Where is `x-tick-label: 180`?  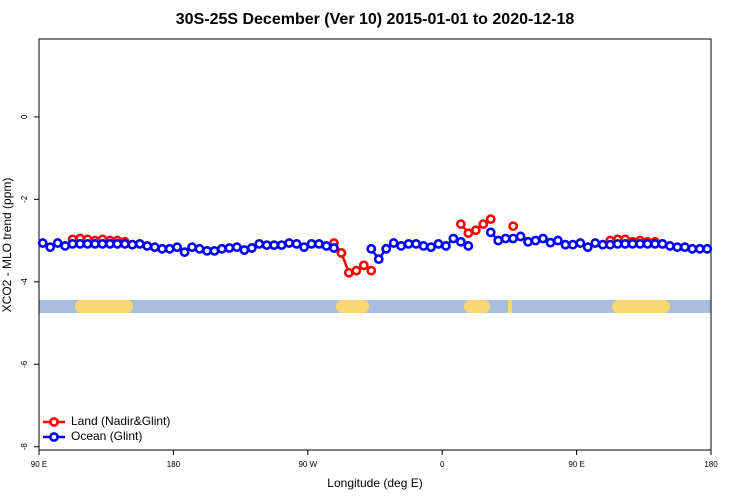 x-tick-label: 180 is located at coordinates (711, 464).